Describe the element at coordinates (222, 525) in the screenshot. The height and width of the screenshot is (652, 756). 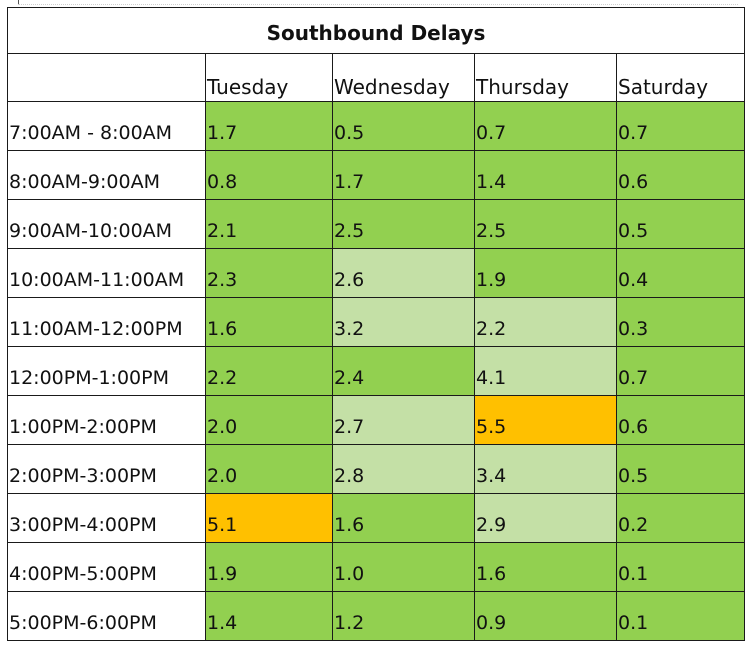
I see `delay-value: 5.1` at that location.